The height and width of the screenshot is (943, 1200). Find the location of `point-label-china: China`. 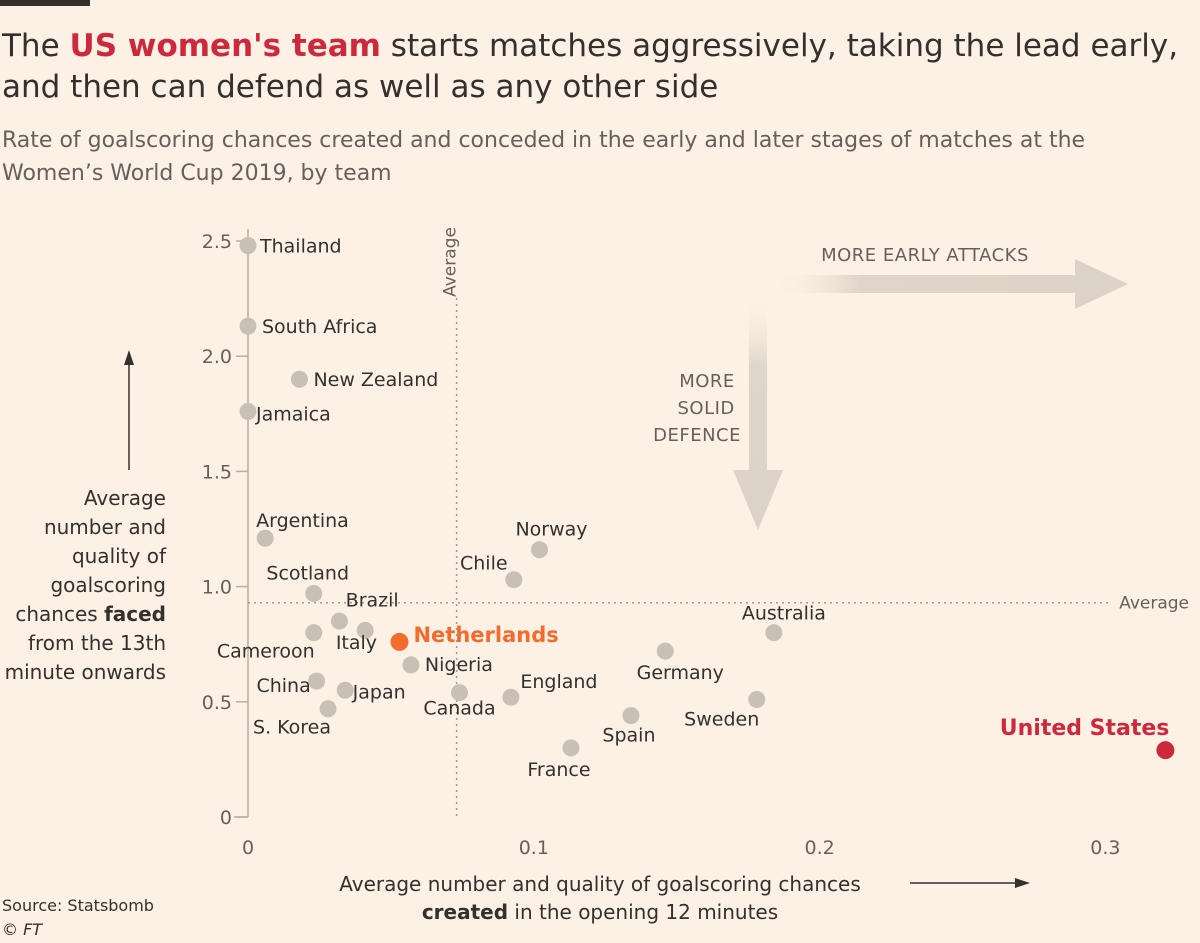

point-label-china: China is located at coordinates (283, 686).